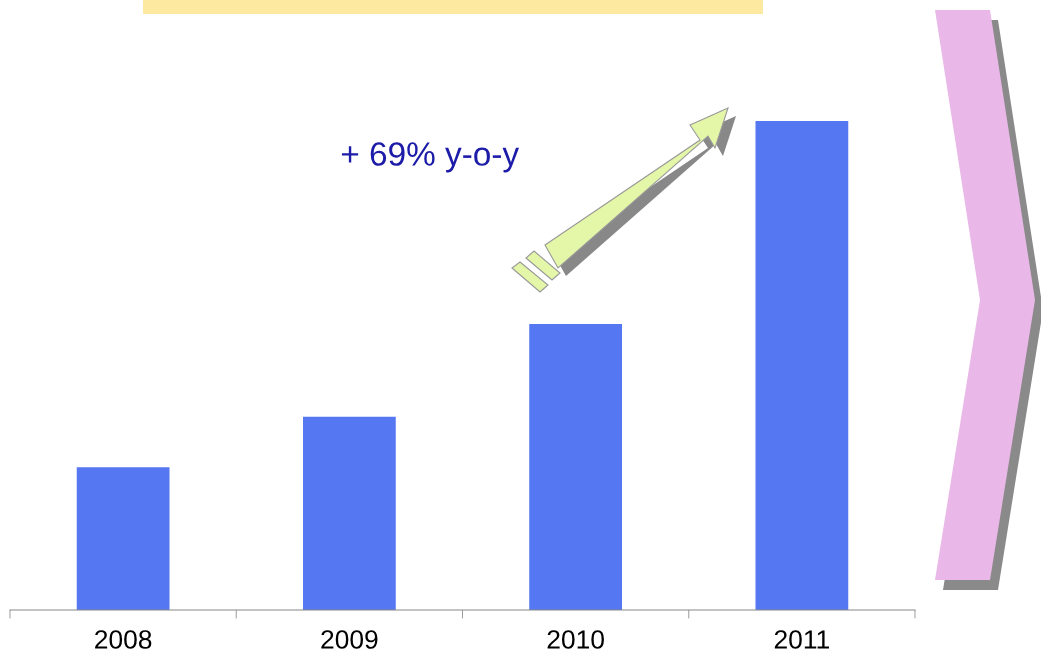 The width and height of the screenshot is (1041, 672). I want to click on x-tick-label: 2010, so click(575, 639).